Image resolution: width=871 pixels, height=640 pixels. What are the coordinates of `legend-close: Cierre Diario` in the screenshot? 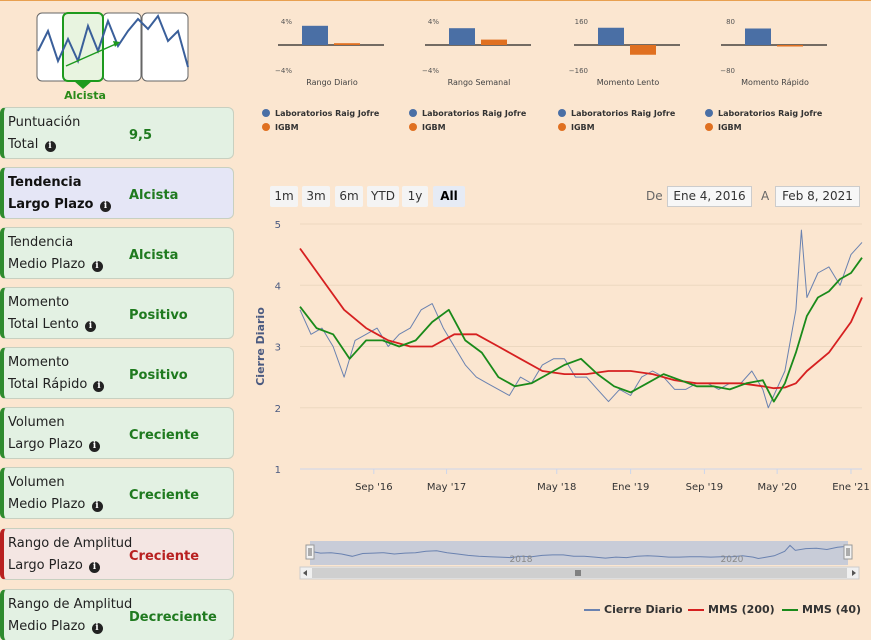 It's located at (633, 609).